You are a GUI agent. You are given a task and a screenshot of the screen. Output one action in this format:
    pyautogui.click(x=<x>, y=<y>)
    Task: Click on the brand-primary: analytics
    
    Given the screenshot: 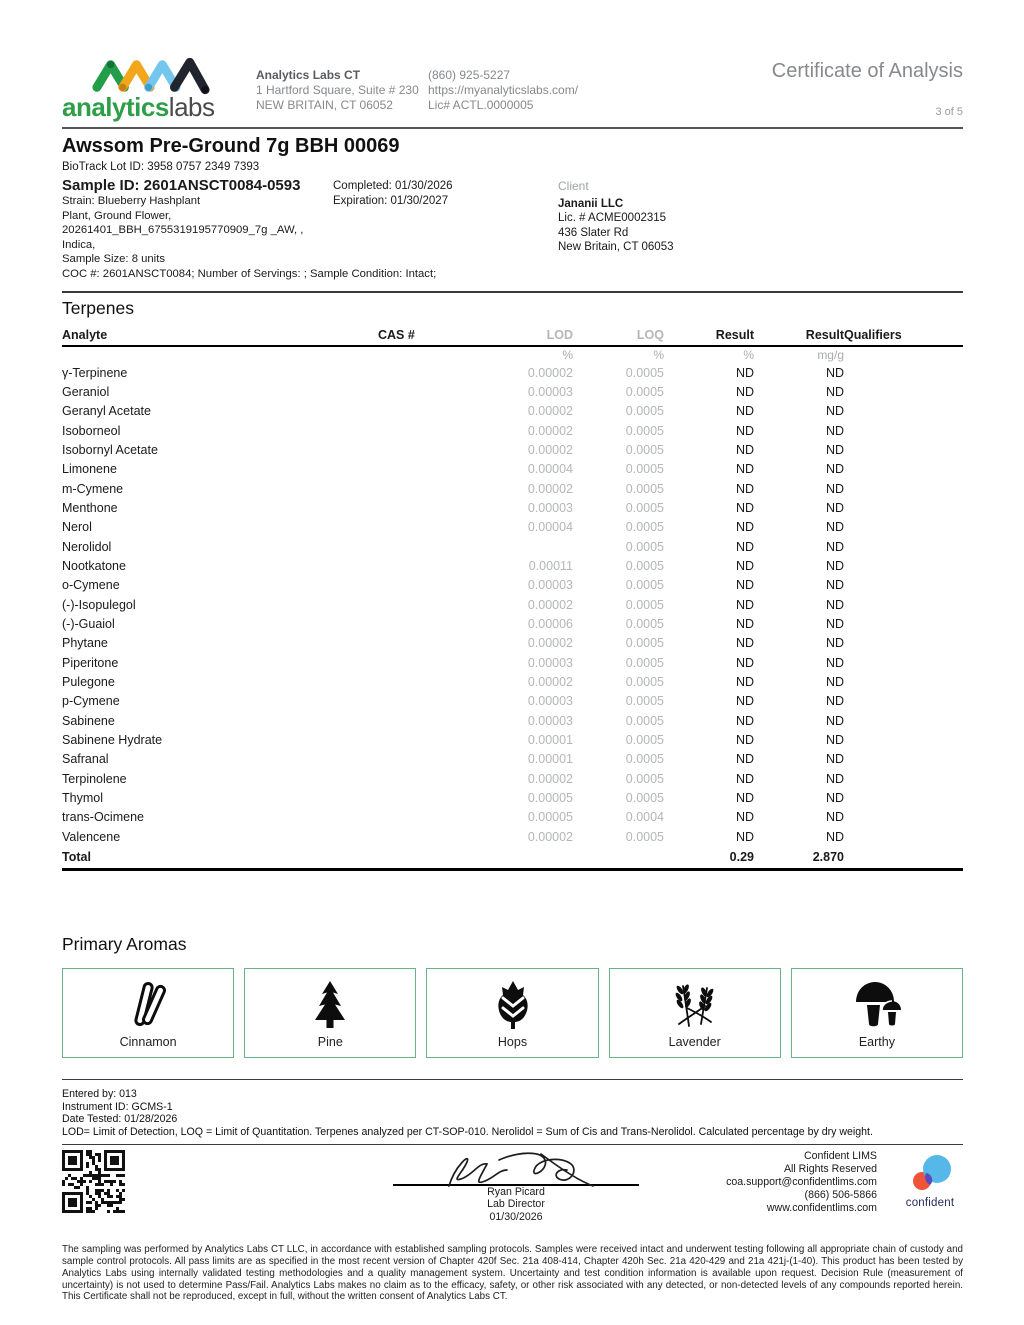 What is the action you would take?
    pyautogui.click(x=115, y=107)
    